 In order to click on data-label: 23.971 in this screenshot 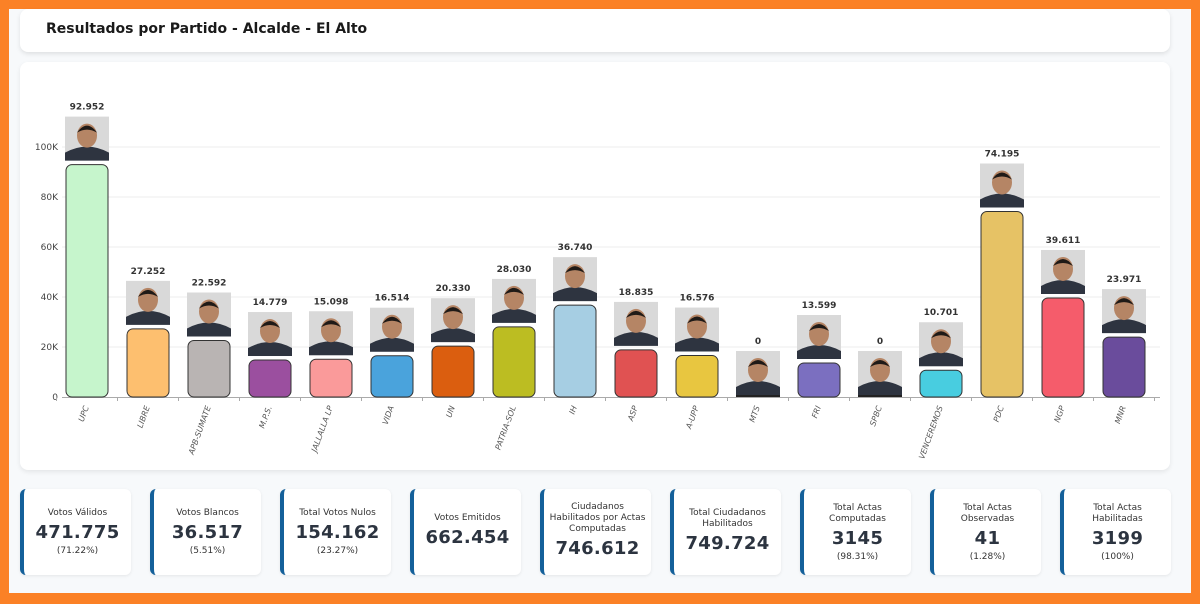, I will do `click(1124, 280)`.